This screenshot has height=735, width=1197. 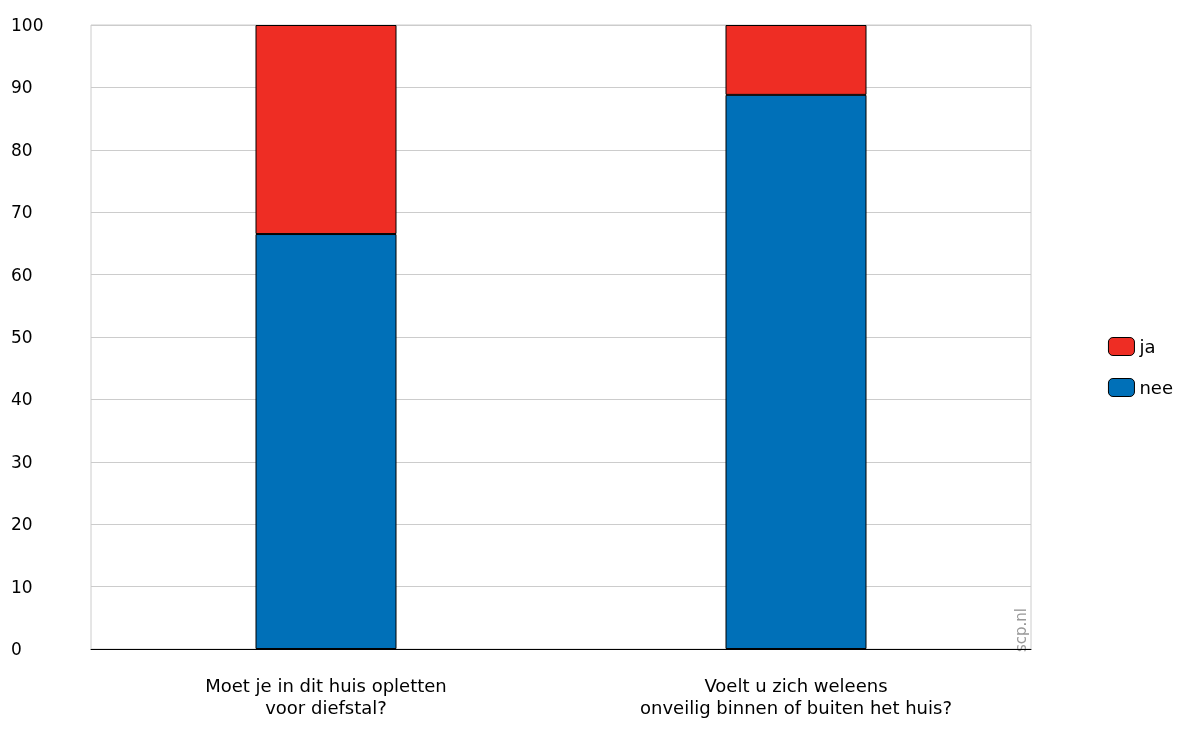 I want to click on y-tick-label: 60, so click(x=22, y=274).